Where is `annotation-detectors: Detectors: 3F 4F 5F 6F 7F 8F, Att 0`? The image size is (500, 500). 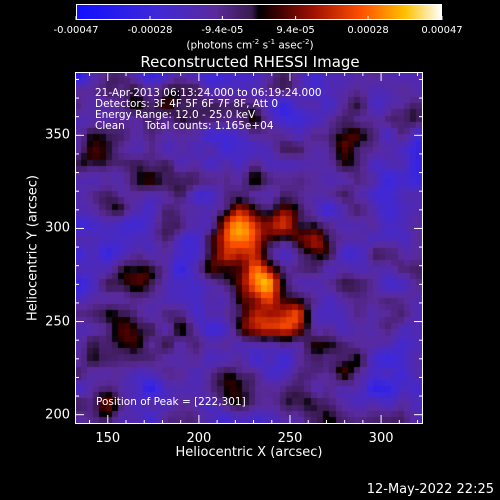
annotation-detectors: Detectors: 3F 4F 5F 6F 7F 8F, Att 0 is located at coordinates (187, 104).